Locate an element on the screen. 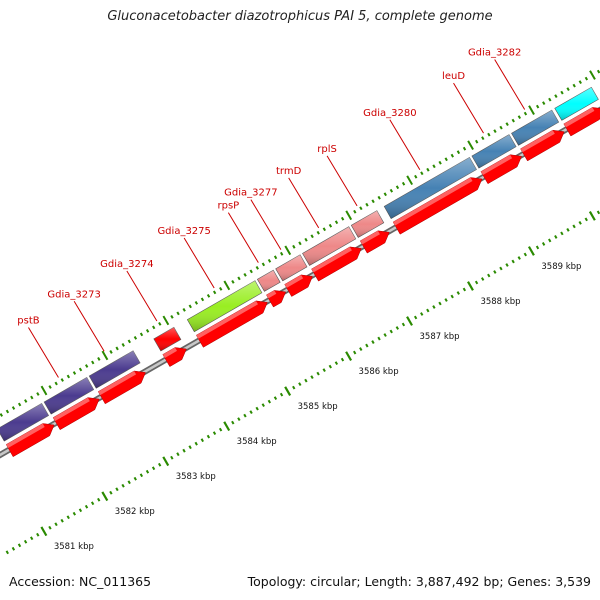  gene-label: Gdia_3277 is located at coordinates (250, 193).